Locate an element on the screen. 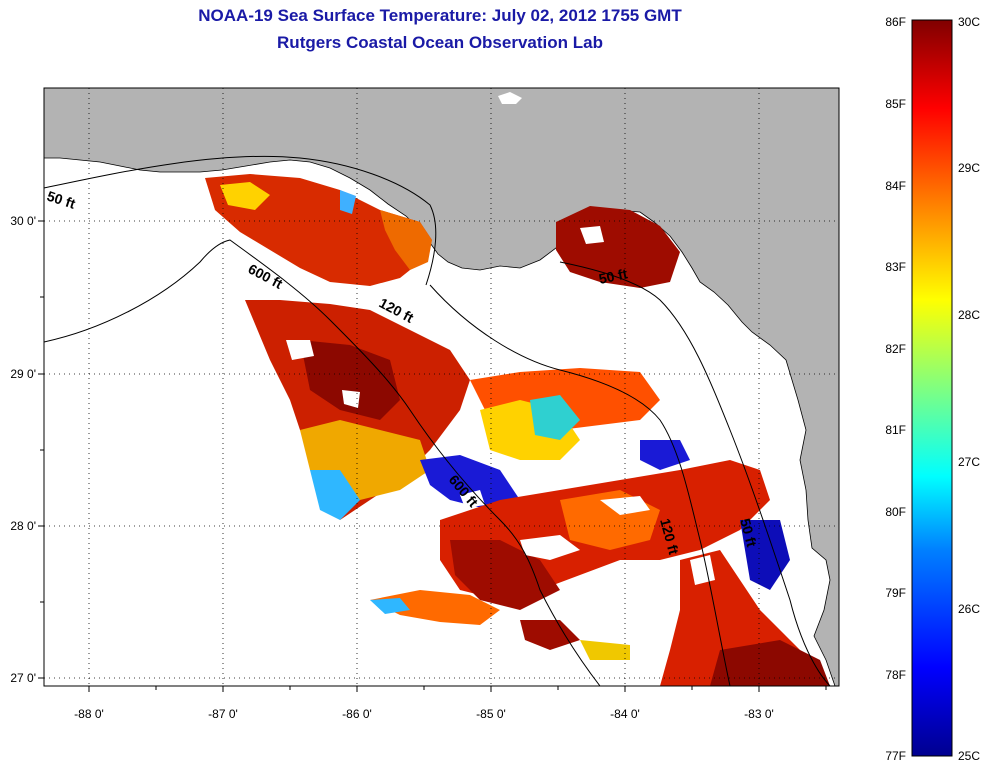 The width and height of the screenshot is (992, 770). colorbar-f-label: 86F is located at coordinates (895, 22).